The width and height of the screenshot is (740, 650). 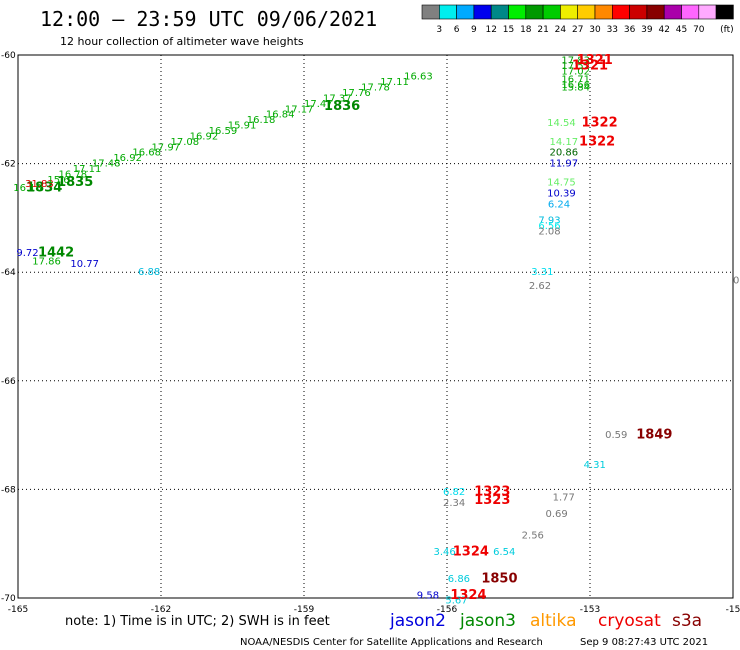 I want to click on color-legend: 3 6 9 12 15 18 21 24 27 30 33 36 39 42 45 70 (ft), so click(x=577, y=19).